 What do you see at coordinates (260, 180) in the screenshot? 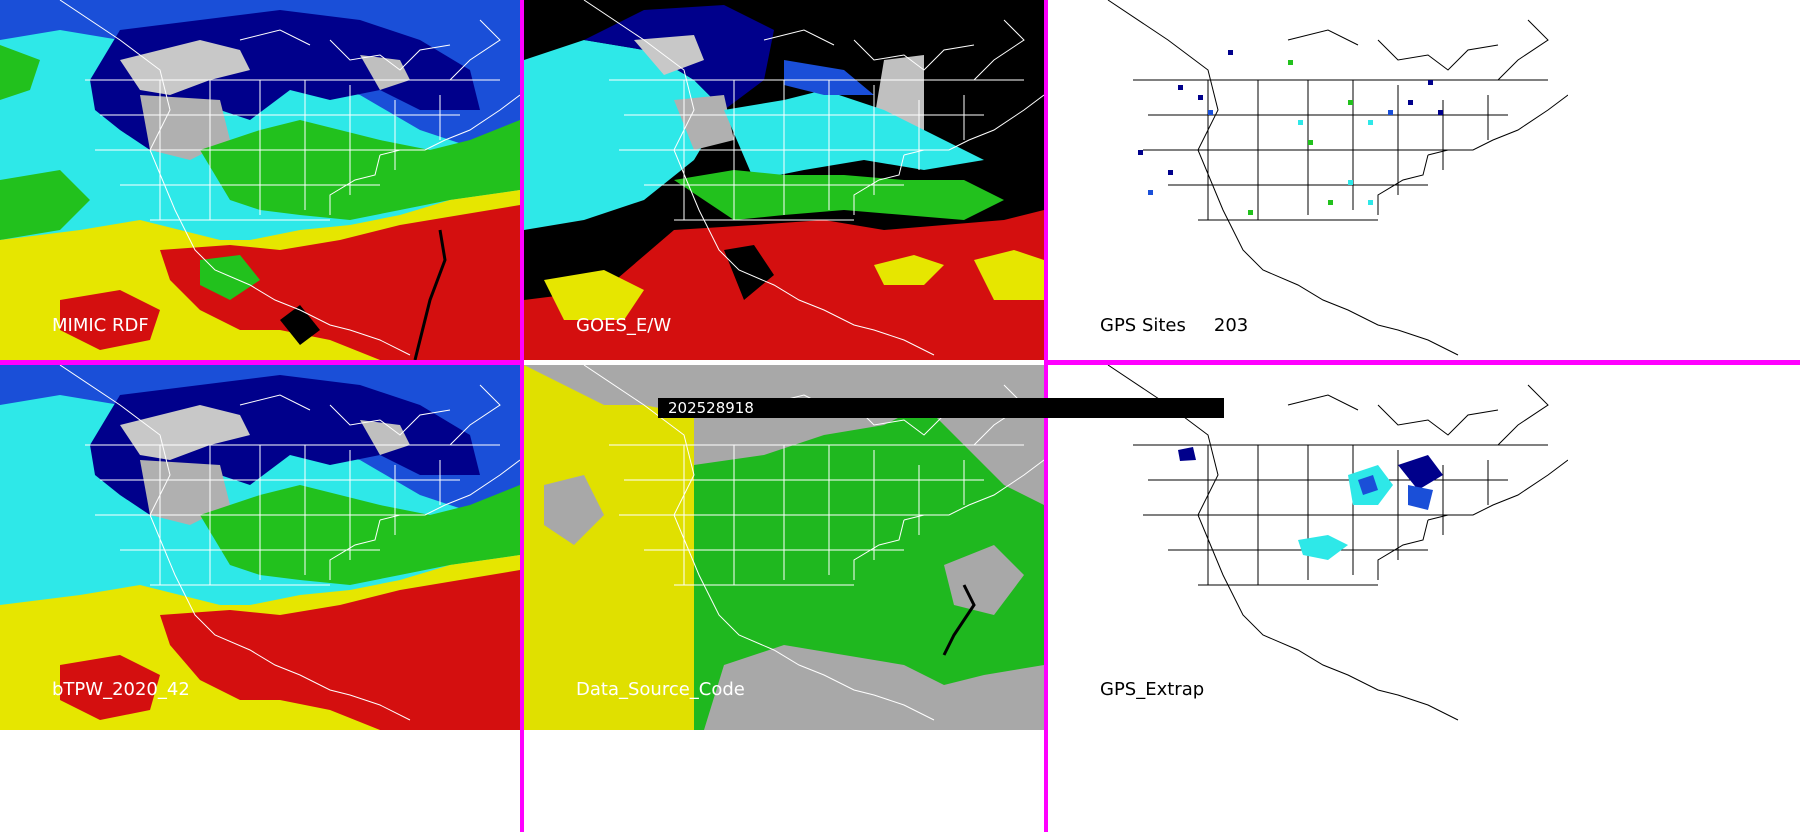
I see `mimic-rdf-panel: MIMIC RDF` at bounding box center [260, 180].